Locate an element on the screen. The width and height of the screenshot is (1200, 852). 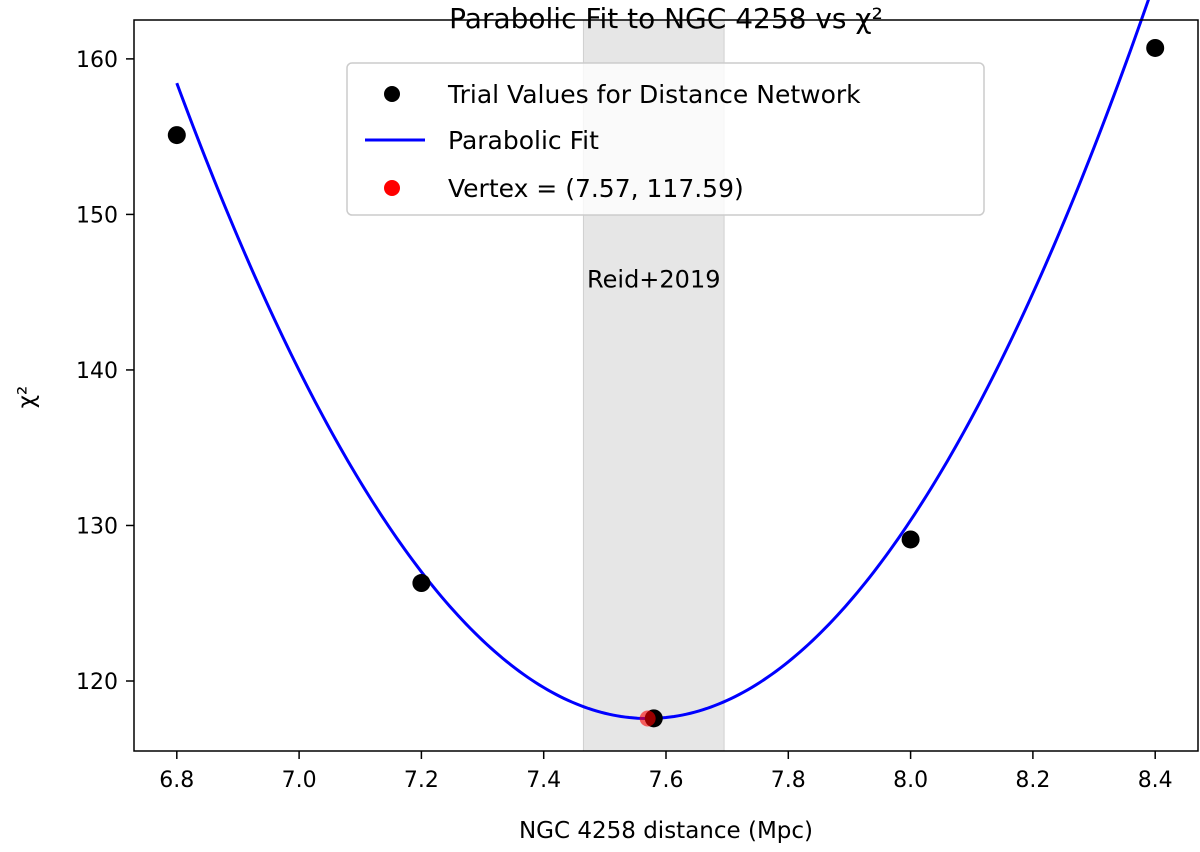
x-tick-label: 7.6 is located at coordinates (666, 780).